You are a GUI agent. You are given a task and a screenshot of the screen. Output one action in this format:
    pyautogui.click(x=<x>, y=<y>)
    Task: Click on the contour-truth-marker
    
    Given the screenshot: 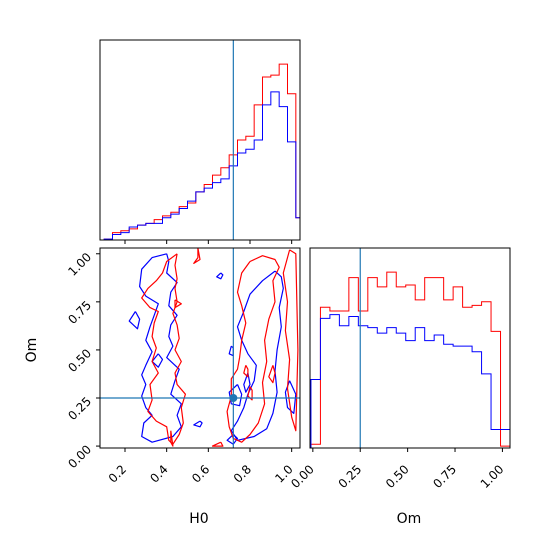 What is the action you would take?
    pyautogui.click(x=233, y=398)
    